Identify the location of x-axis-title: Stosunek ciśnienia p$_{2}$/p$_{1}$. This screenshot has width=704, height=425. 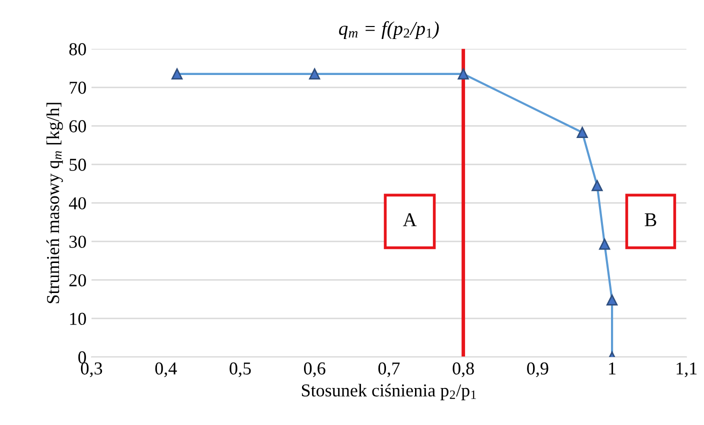
(389, 392).